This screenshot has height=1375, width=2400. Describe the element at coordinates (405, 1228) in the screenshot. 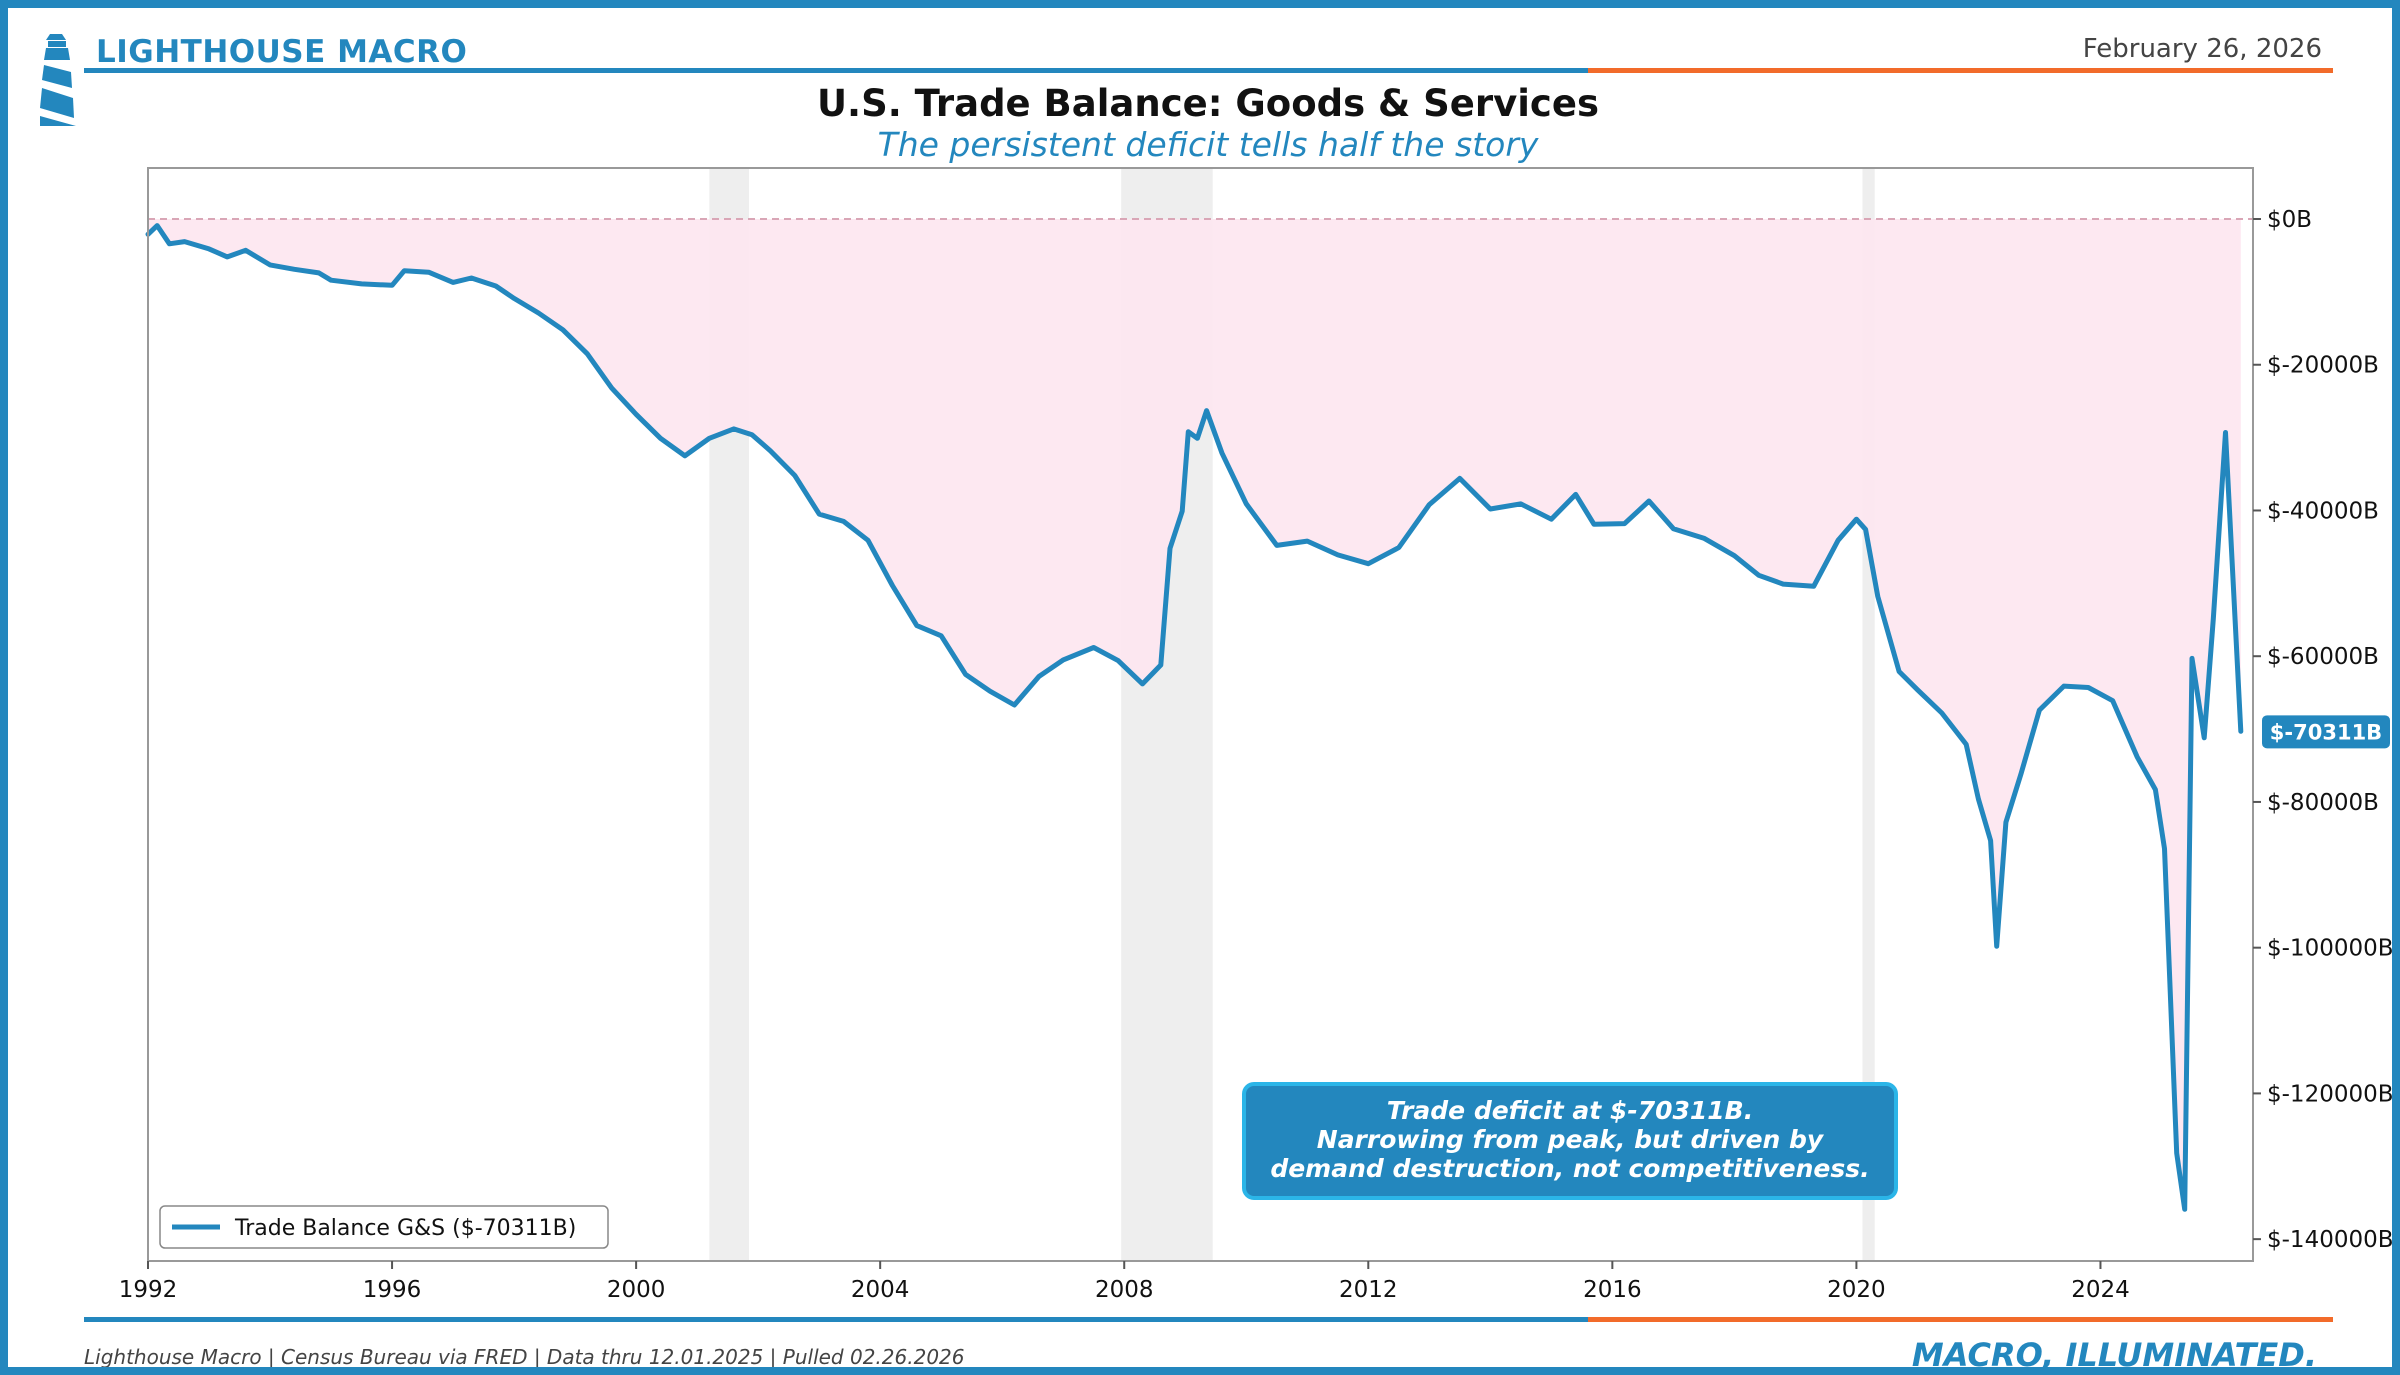

I see `legend-label: Trade Balance G&S ($-70311B)` at that location.